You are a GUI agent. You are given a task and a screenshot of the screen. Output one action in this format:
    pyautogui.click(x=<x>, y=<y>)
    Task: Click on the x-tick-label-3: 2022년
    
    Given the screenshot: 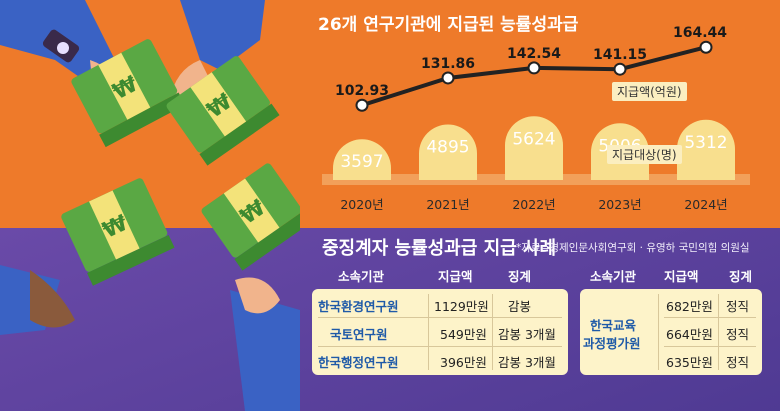 What is the action you would take?
    pyautogui.click(x=533, y=204)
    